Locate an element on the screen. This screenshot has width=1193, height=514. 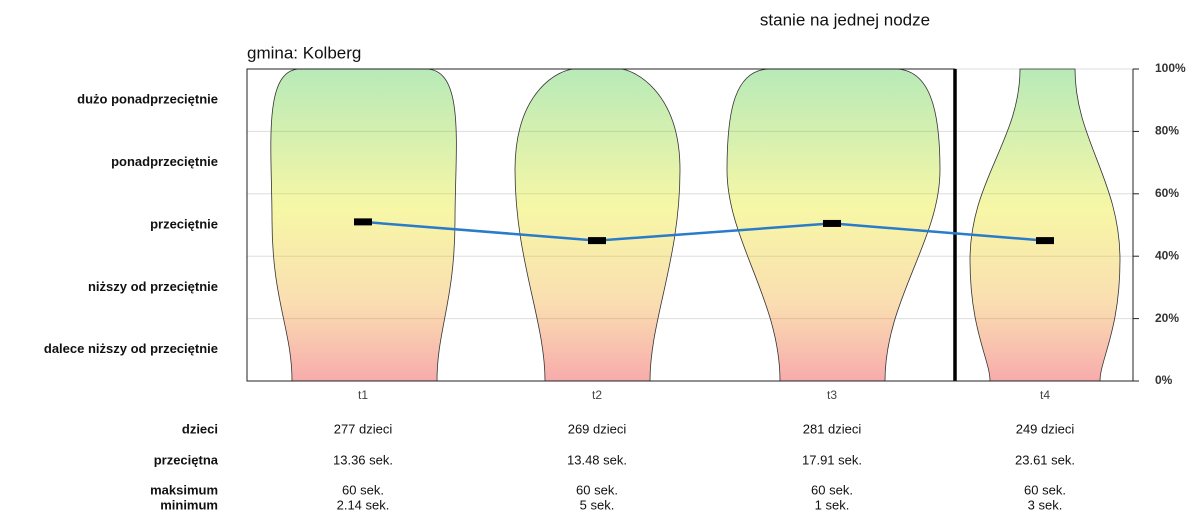
cell: 2.14 sek. is located at coordinates (363, 504).